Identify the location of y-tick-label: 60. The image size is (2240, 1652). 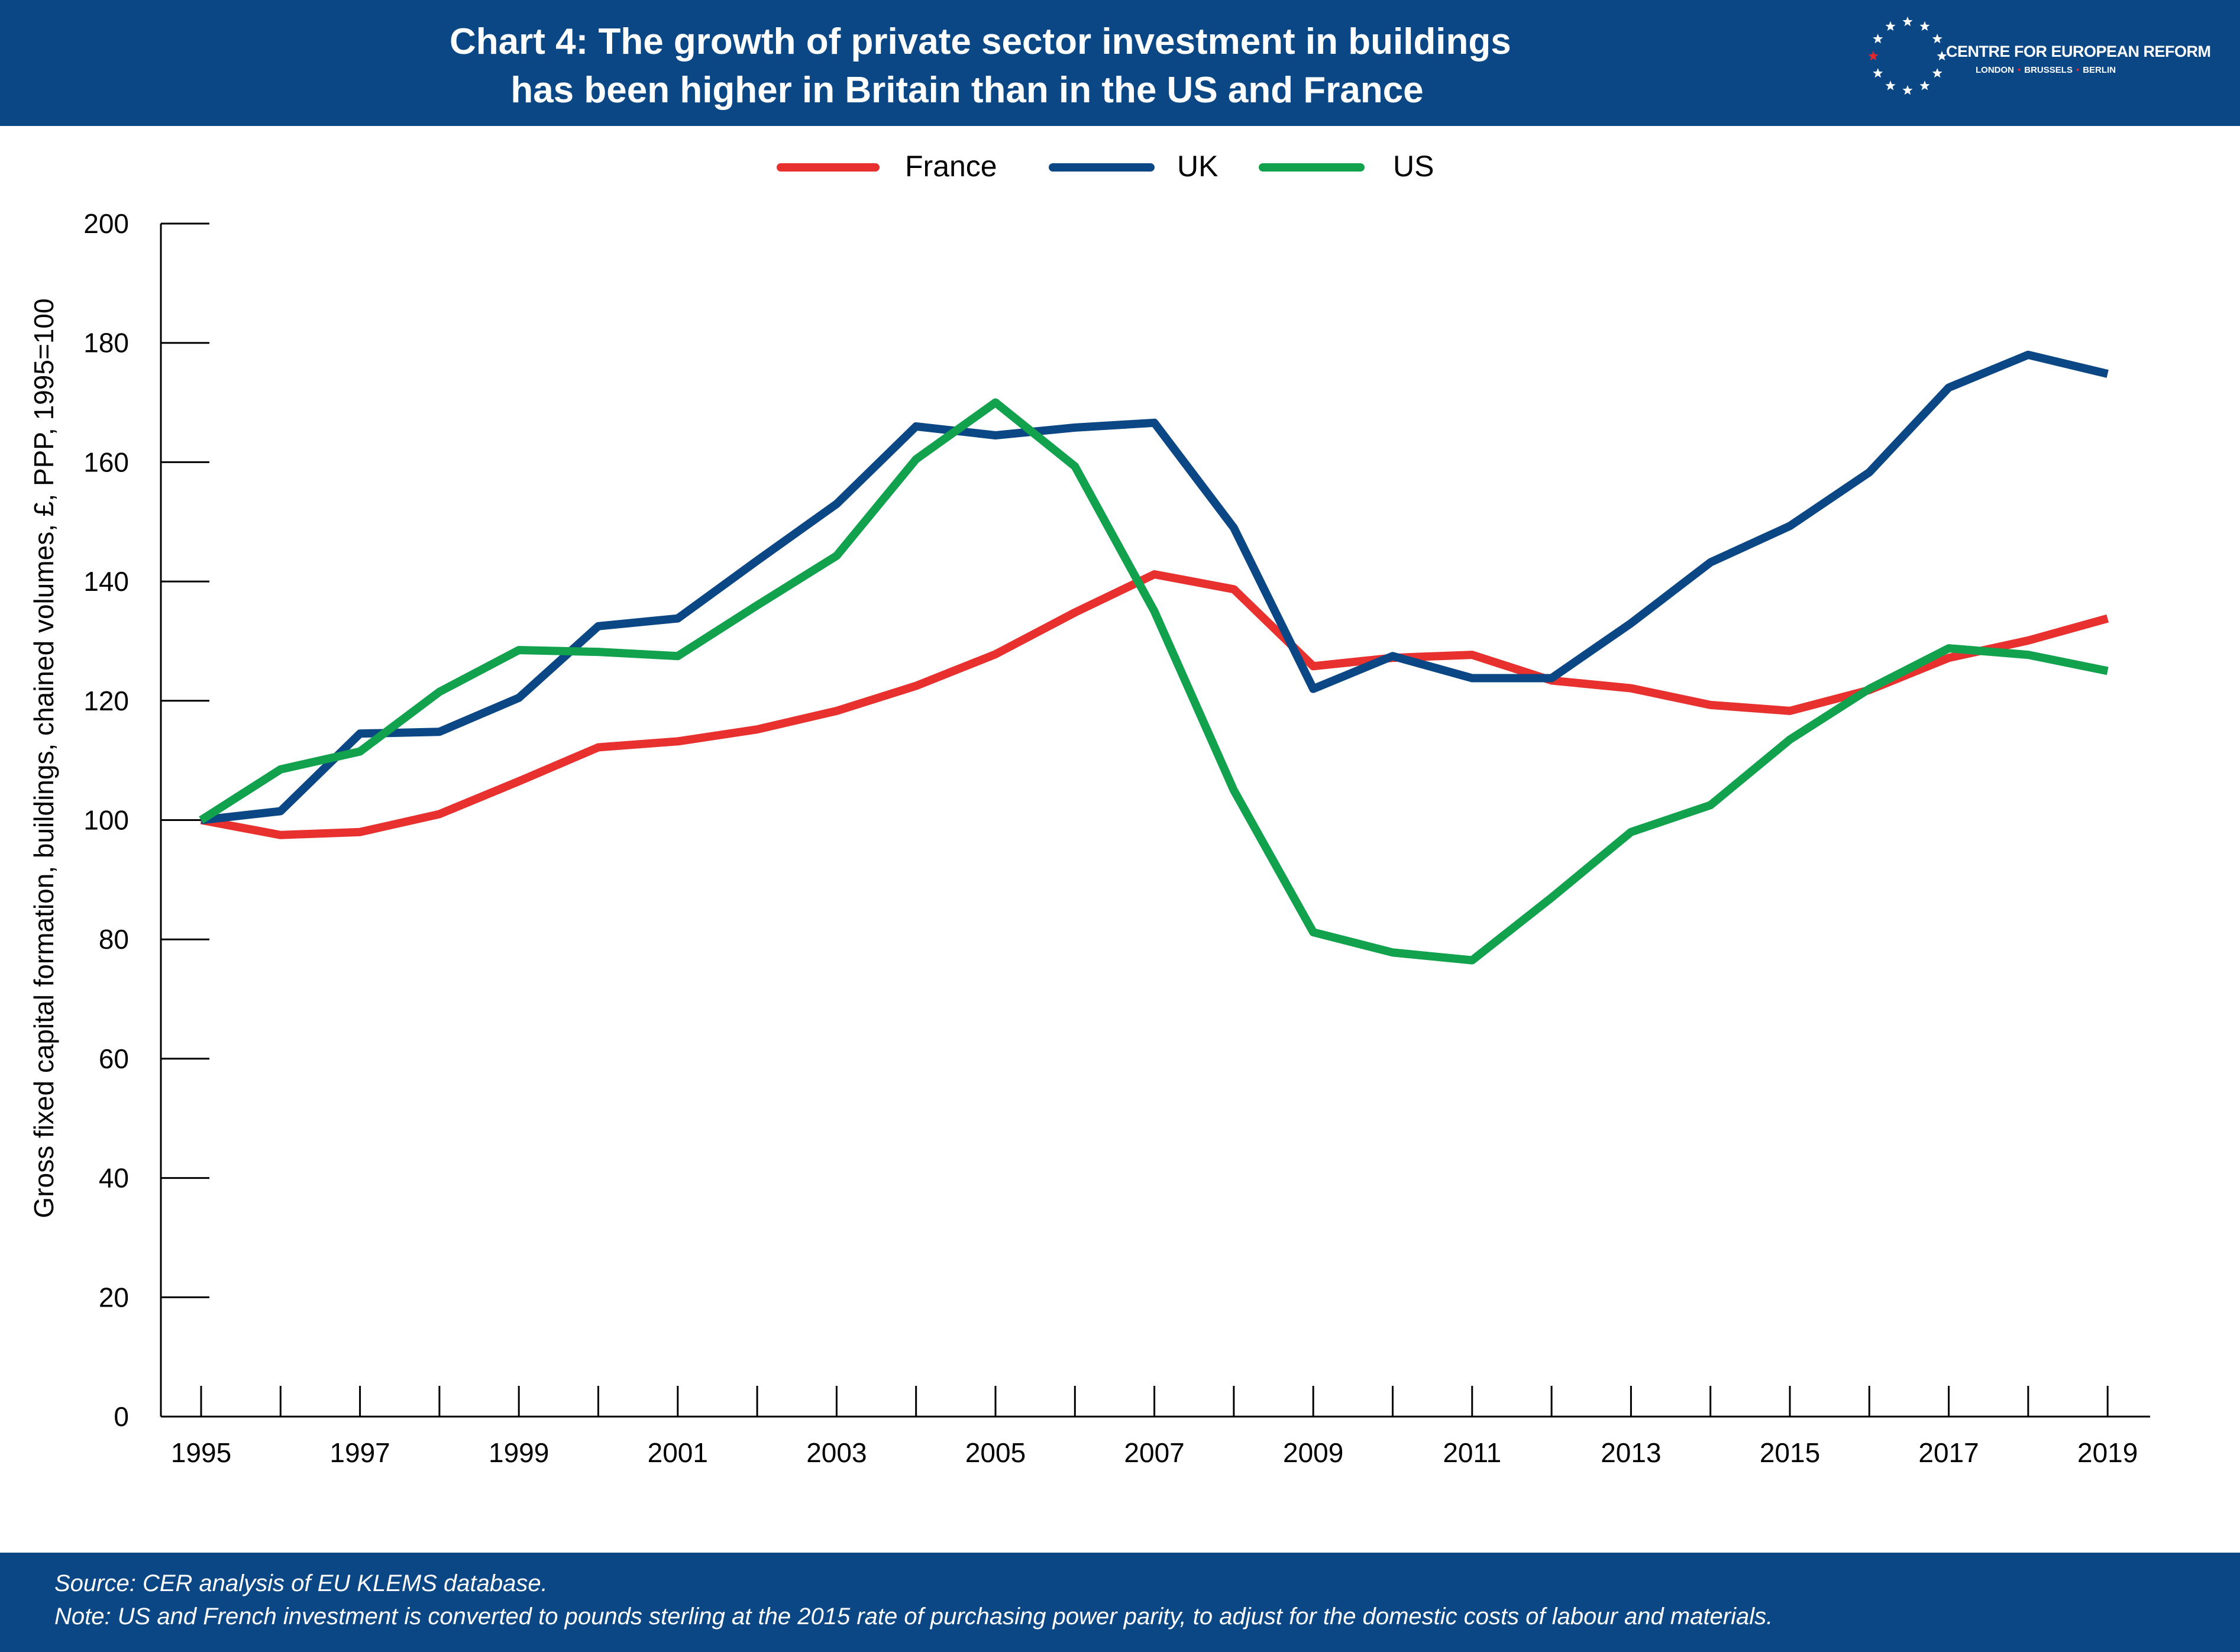
(114, 1058).